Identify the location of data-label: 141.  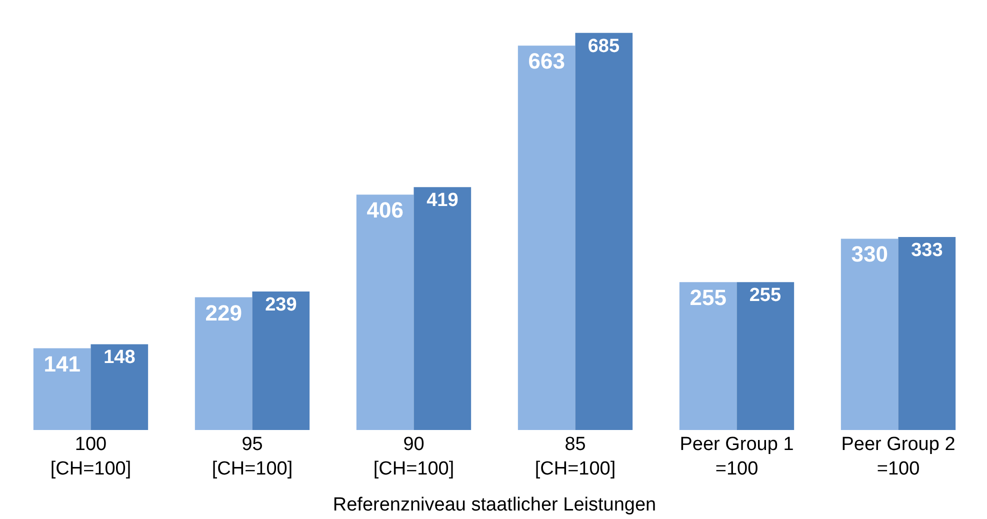
(62, 363).